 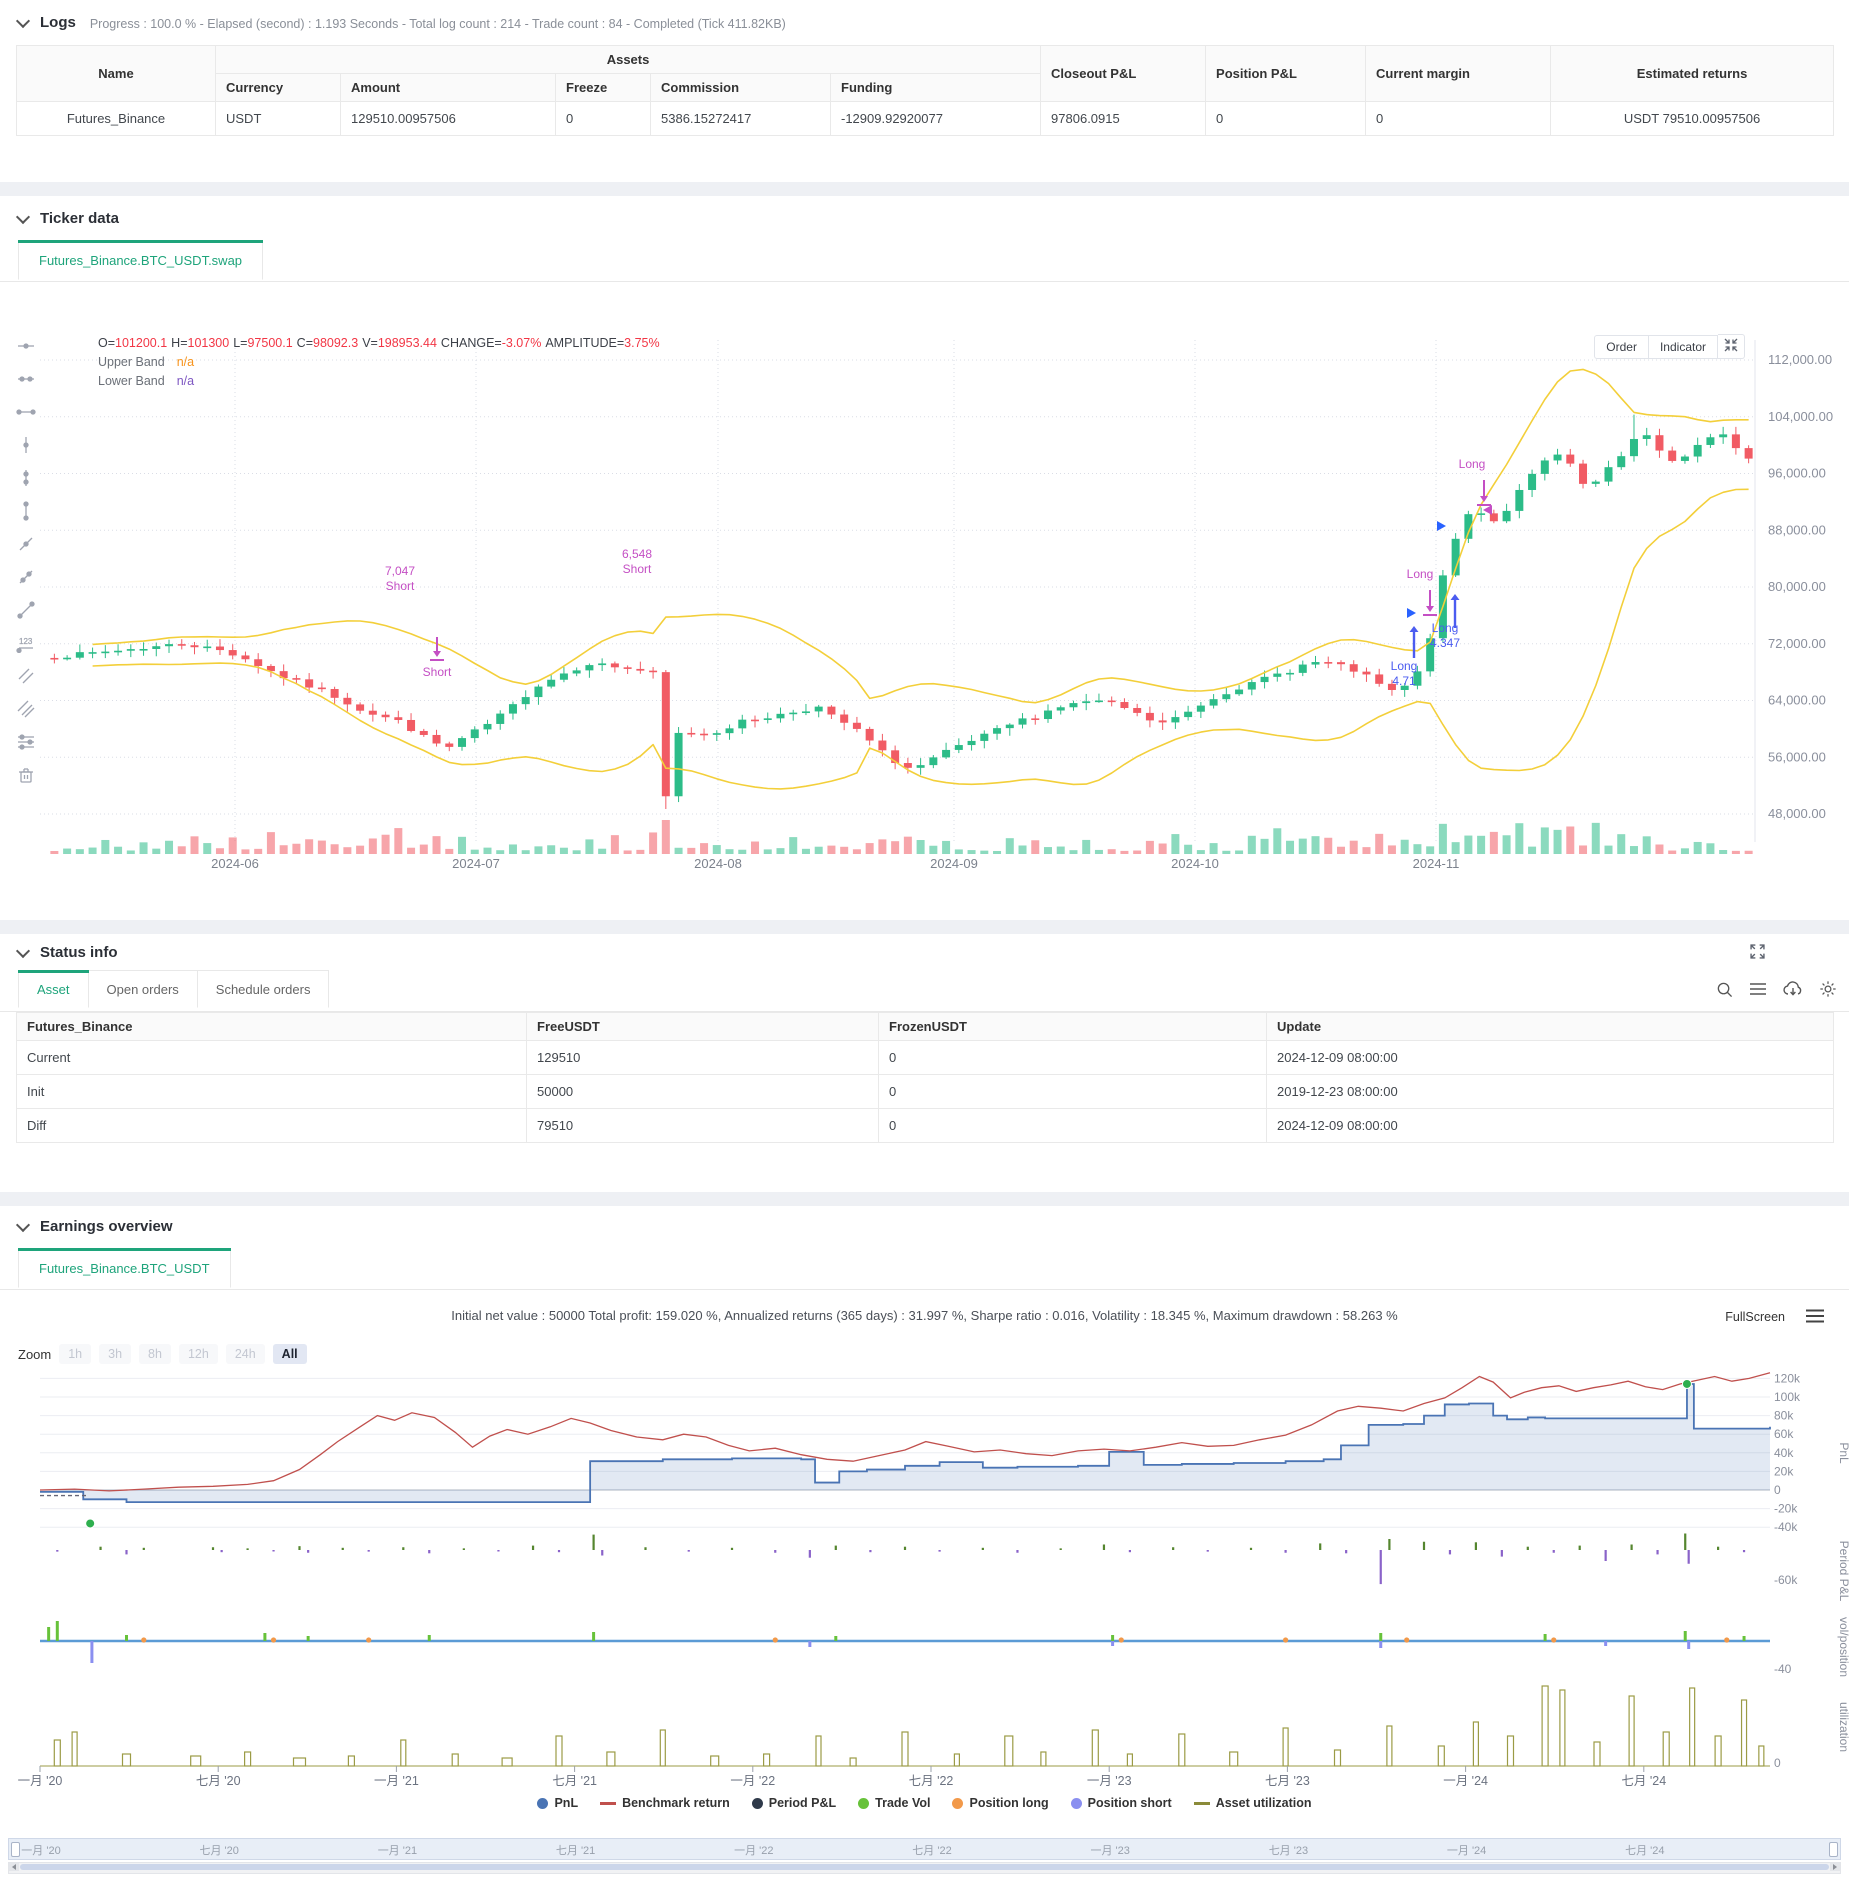 I want to click on col-estimated-returns: Estimated returns, so click(x=1692, y=73).